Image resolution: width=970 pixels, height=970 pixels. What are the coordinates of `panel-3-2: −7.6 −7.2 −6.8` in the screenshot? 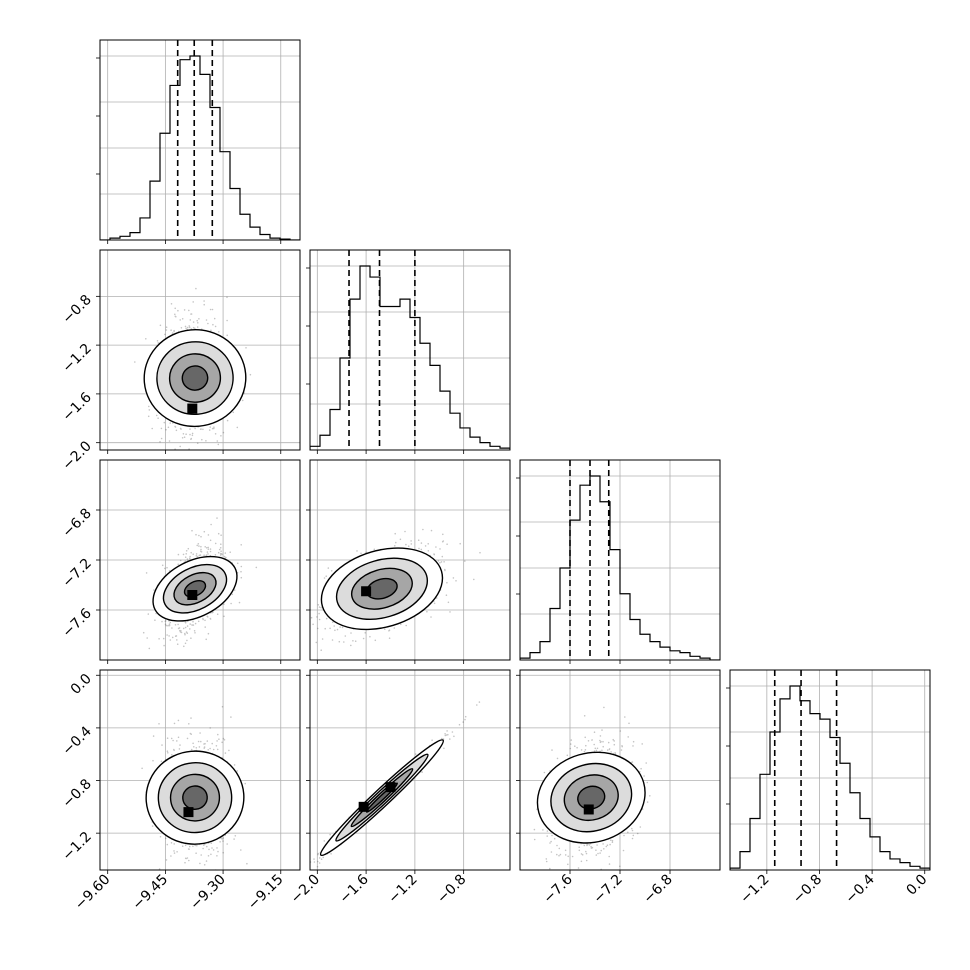 It's located at (531, 788).